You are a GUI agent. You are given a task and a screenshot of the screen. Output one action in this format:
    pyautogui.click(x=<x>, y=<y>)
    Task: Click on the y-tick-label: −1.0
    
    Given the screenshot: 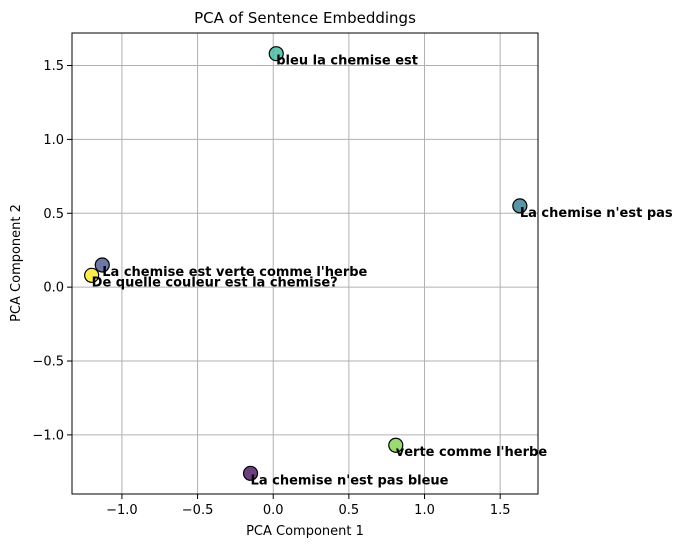 What is the action you would take?
    pyautogui.click(x=48, y=435)
    